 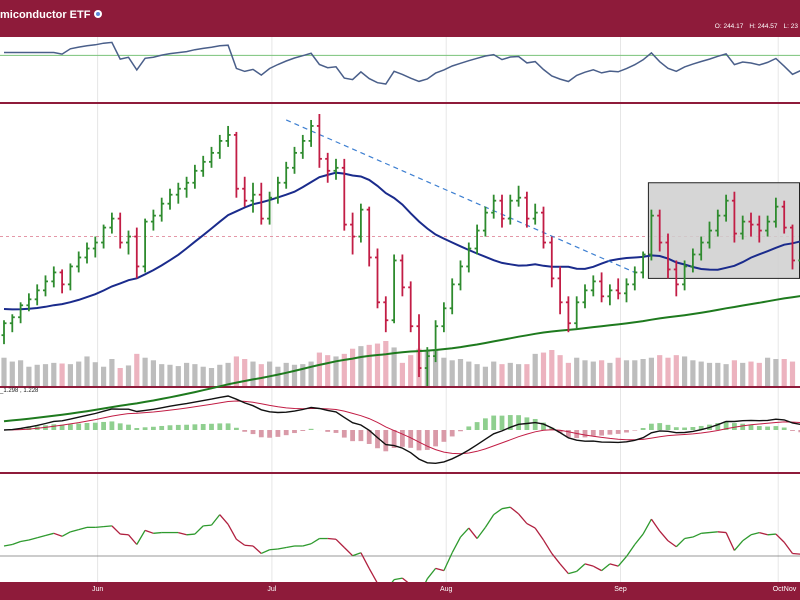 What do you see at coordinates (401, 427) in the screenshot?
I see `macd-signal-line` at bounding box center [401, 427].